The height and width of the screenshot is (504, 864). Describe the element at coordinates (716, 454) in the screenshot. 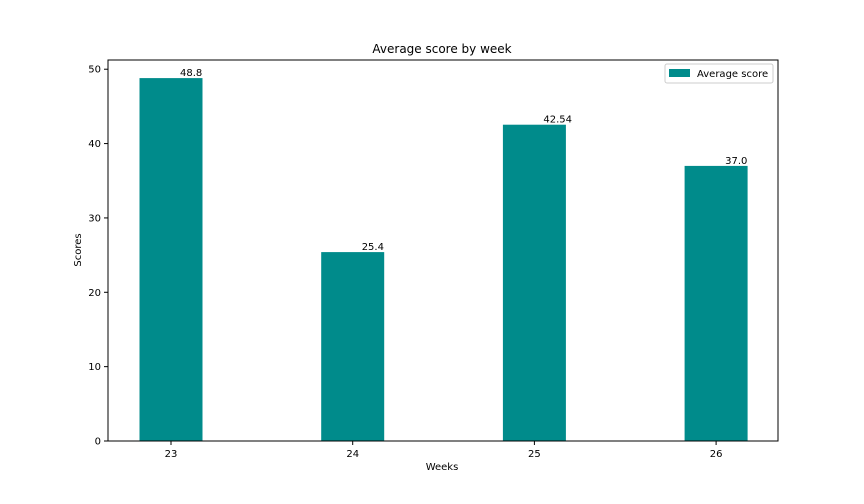

I see `x-tick-label: 26` at that location.